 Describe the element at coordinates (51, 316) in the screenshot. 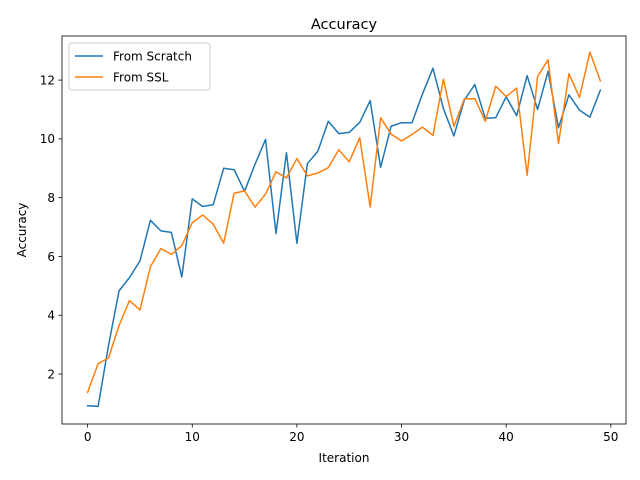

I see `y-tick-label: 4` at that location.